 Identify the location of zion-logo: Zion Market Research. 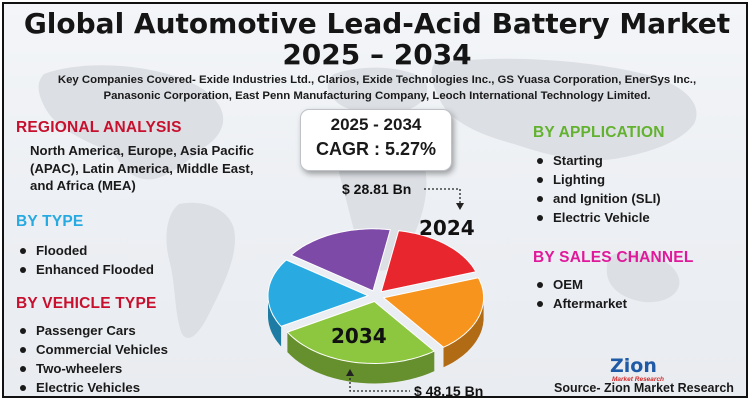
(637, 369).